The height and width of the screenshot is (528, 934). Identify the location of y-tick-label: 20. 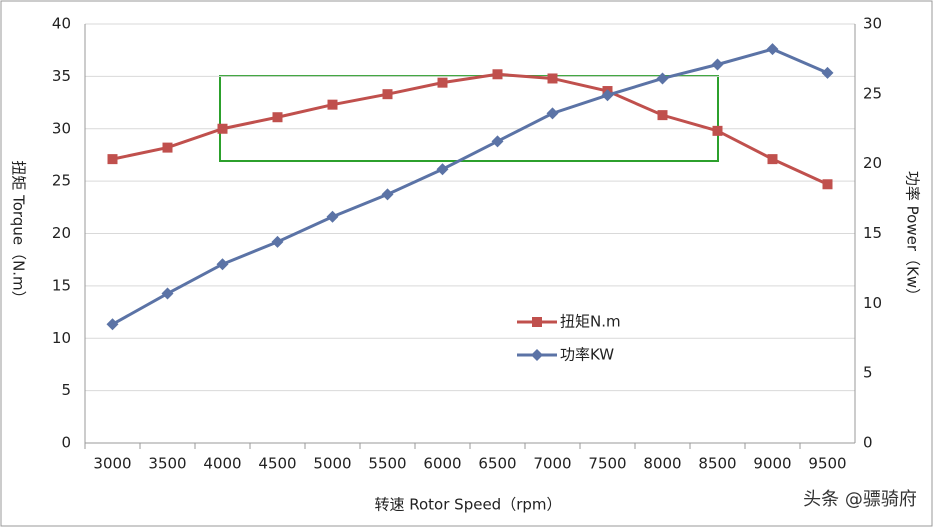
(61, 233).